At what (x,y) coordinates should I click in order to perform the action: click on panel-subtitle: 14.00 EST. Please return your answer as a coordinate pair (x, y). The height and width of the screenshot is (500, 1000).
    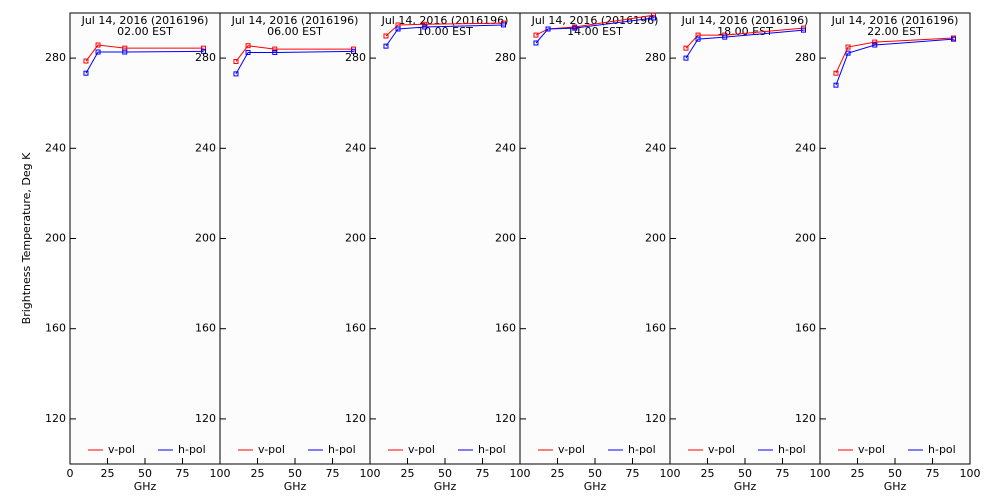
    Looking at the image, I should click on (595, 31).